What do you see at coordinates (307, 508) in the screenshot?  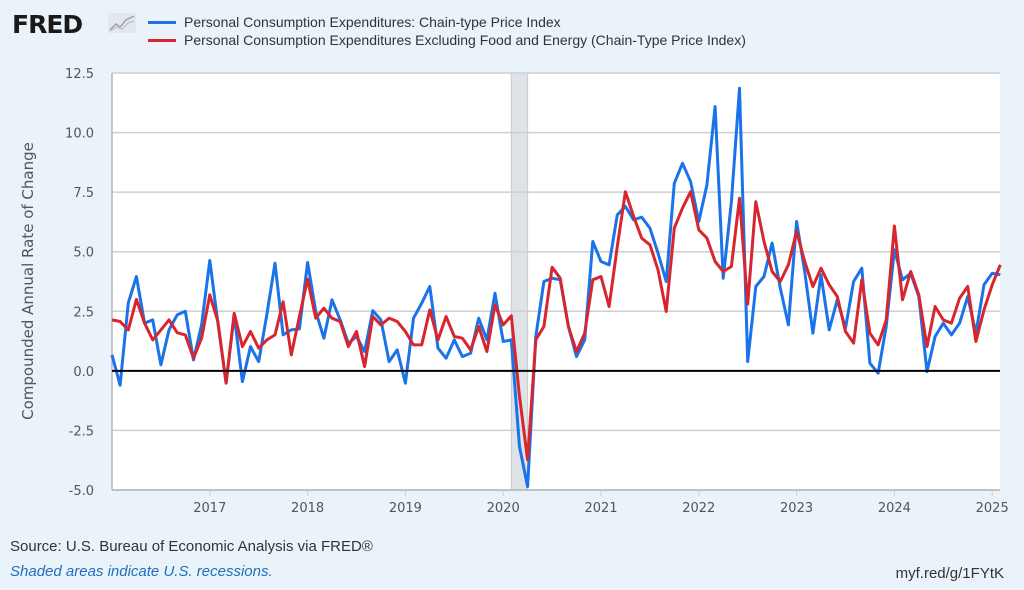 I see `x-tick-label: 2018` at bounding box center [307, 508].